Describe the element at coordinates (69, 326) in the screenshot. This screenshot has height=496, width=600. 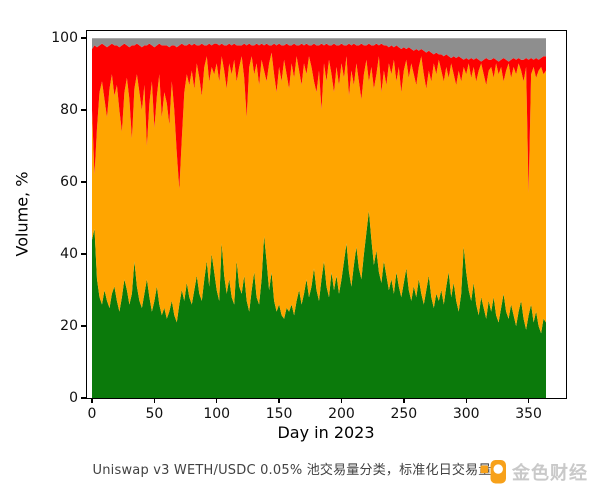
I see `y-tick-label: 20` at that location.